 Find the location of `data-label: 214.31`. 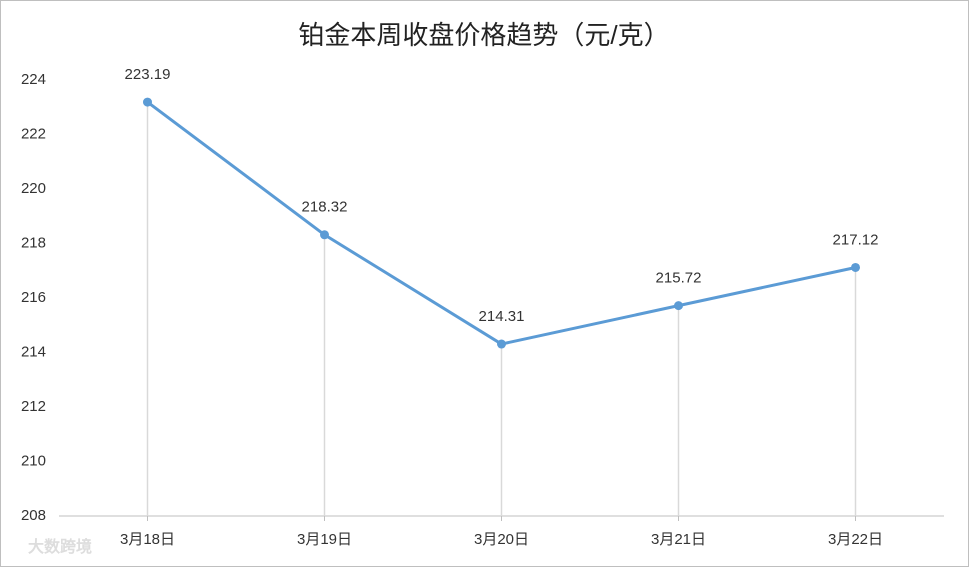

data-label: 214.31 is located at coordinates (502, 316).